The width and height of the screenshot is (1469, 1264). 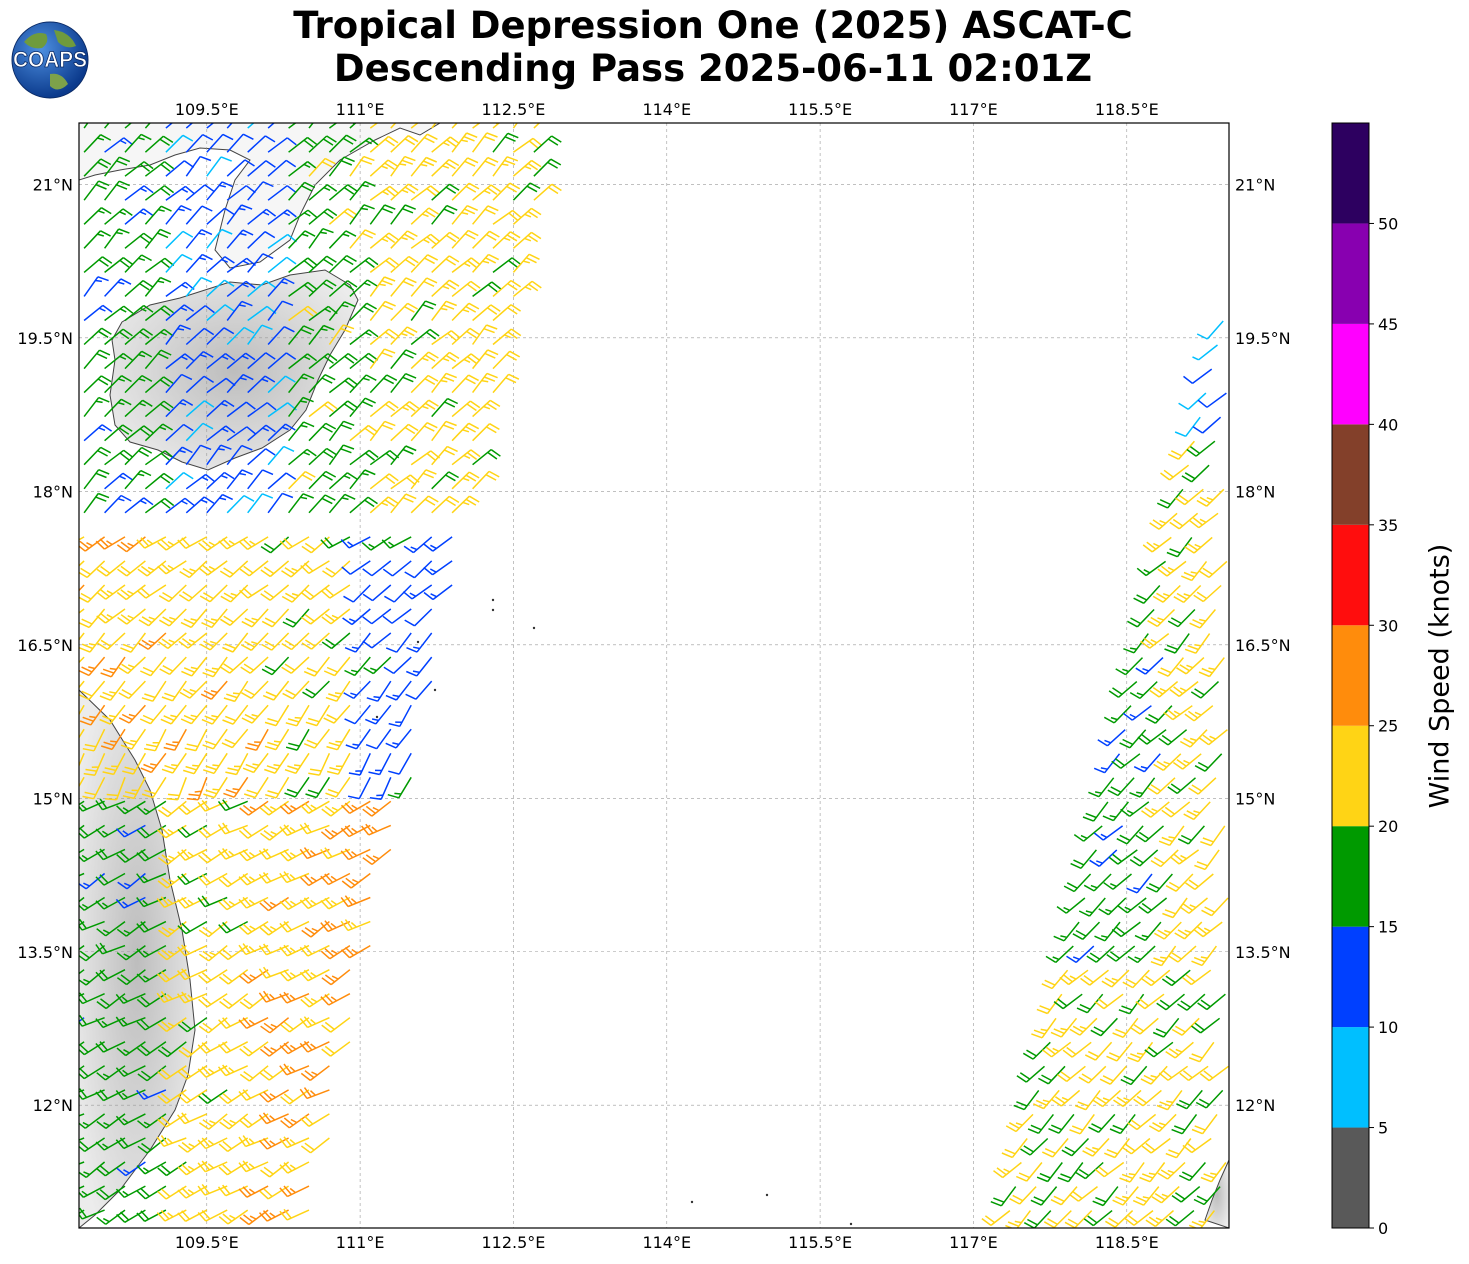 What do you see at coordinates (45, 952) in the screenshot?
I see `lat-tick-label-left: 13.5°N` at bounding box center [45, 952].